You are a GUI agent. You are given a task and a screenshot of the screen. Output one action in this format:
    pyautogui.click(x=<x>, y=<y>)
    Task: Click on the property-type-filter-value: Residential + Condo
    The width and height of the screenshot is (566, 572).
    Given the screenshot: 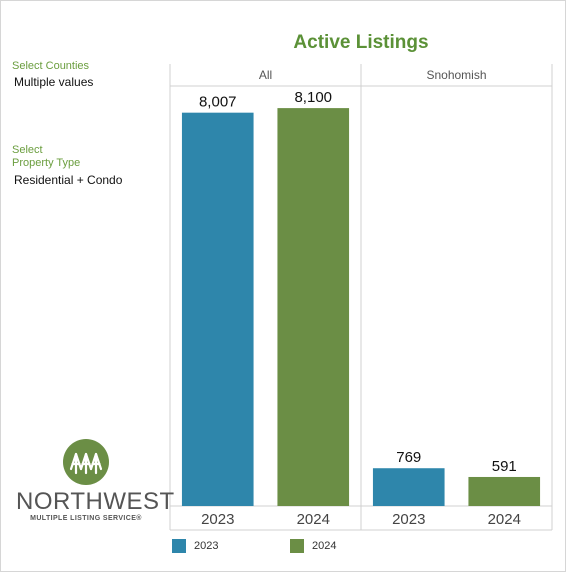 What is the action you would take?
    pyautogui.click(x=68, y=180)
    